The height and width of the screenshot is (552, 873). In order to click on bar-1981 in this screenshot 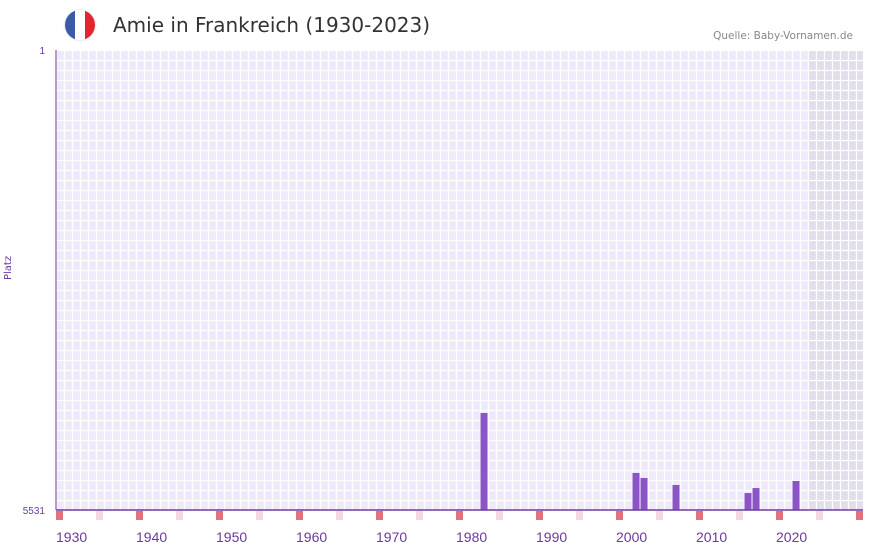, I will do `click(484, 461)`.